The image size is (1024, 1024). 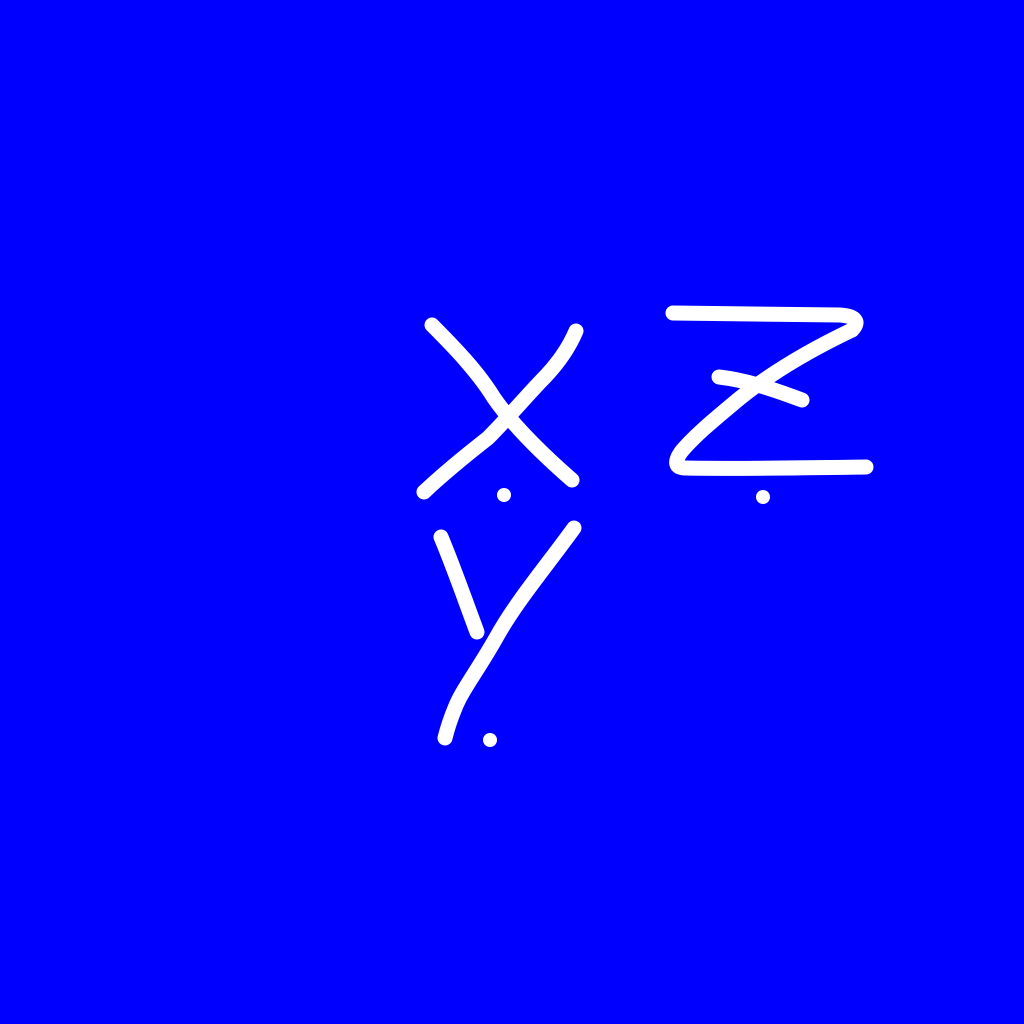 I want to click on z-label: Z., so click(x=8, y=2).